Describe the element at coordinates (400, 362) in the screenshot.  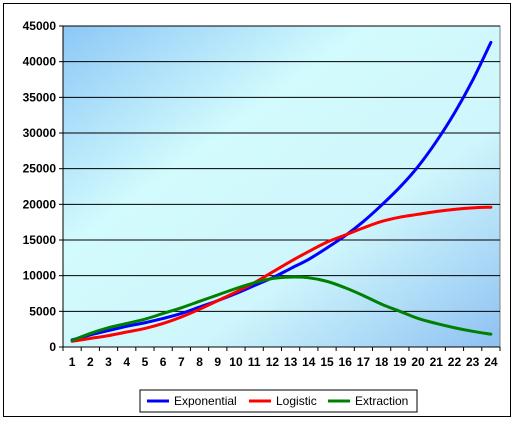
I see `x-tick-label: 19` at that location.